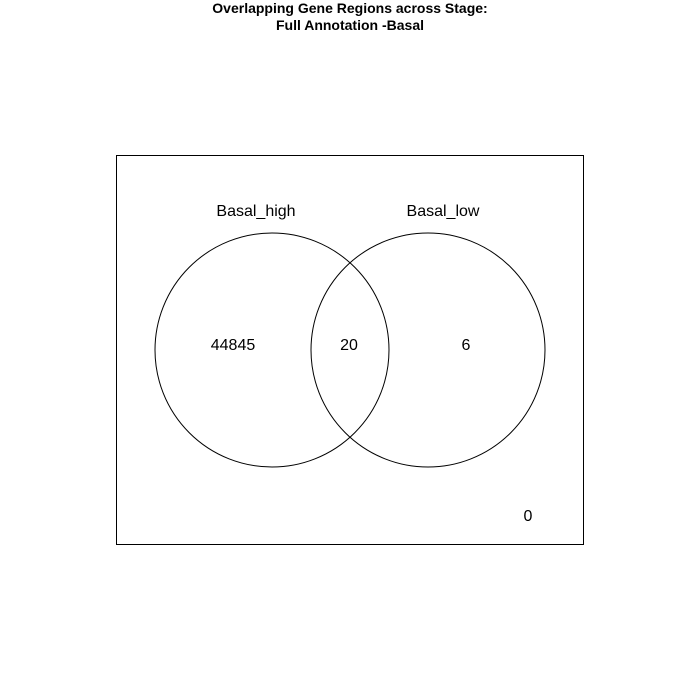 The height and width of the screenshot is (700, 700). Describe the element at coordinates (255, 211) in the screenshot. I see `set-label-basal-high: Basal_high` at that location.